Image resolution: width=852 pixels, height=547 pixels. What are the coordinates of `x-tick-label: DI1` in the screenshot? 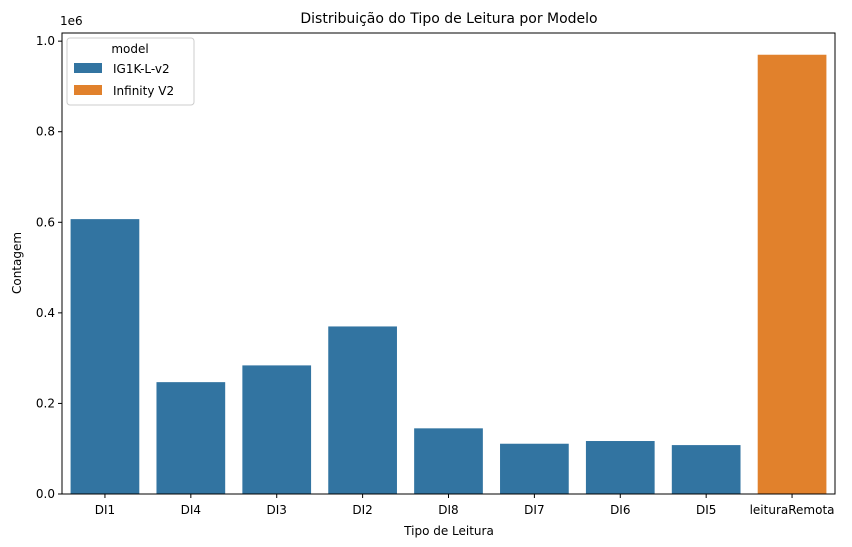 It's located at (105, 510).